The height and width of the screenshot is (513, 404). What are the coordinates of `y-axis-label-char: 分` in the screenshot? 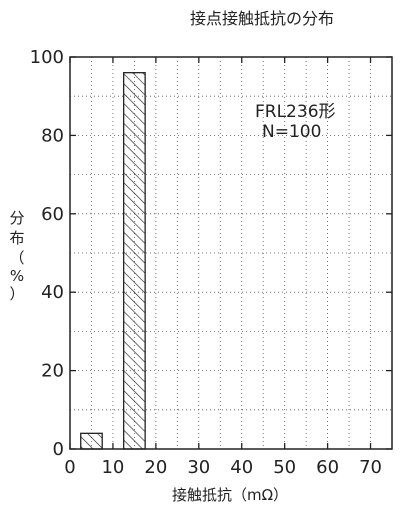 It's located at (16, 218).